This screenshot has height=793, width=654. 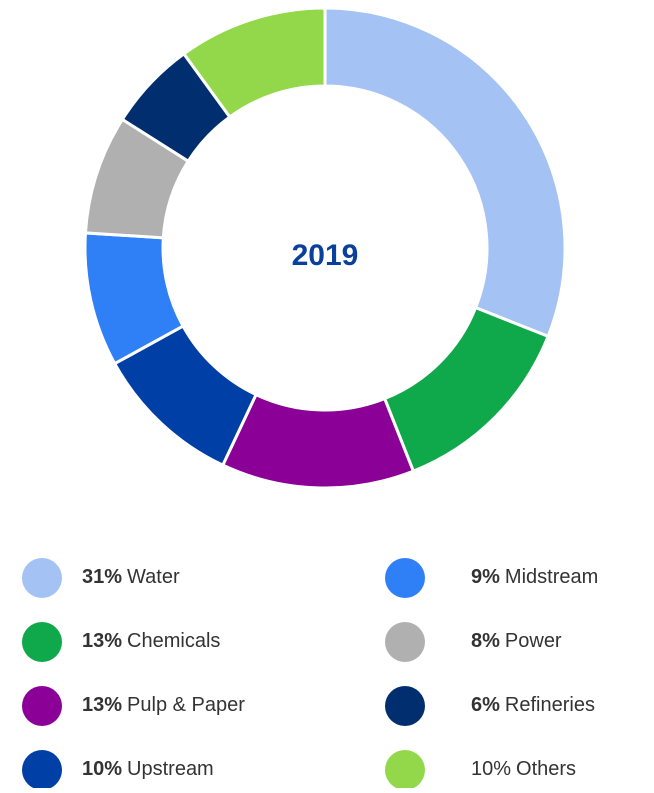 What do you see at coordinates (485, 705) in the screenshot?
I see `legend-value: 6%` at bounding box center [485, 705].